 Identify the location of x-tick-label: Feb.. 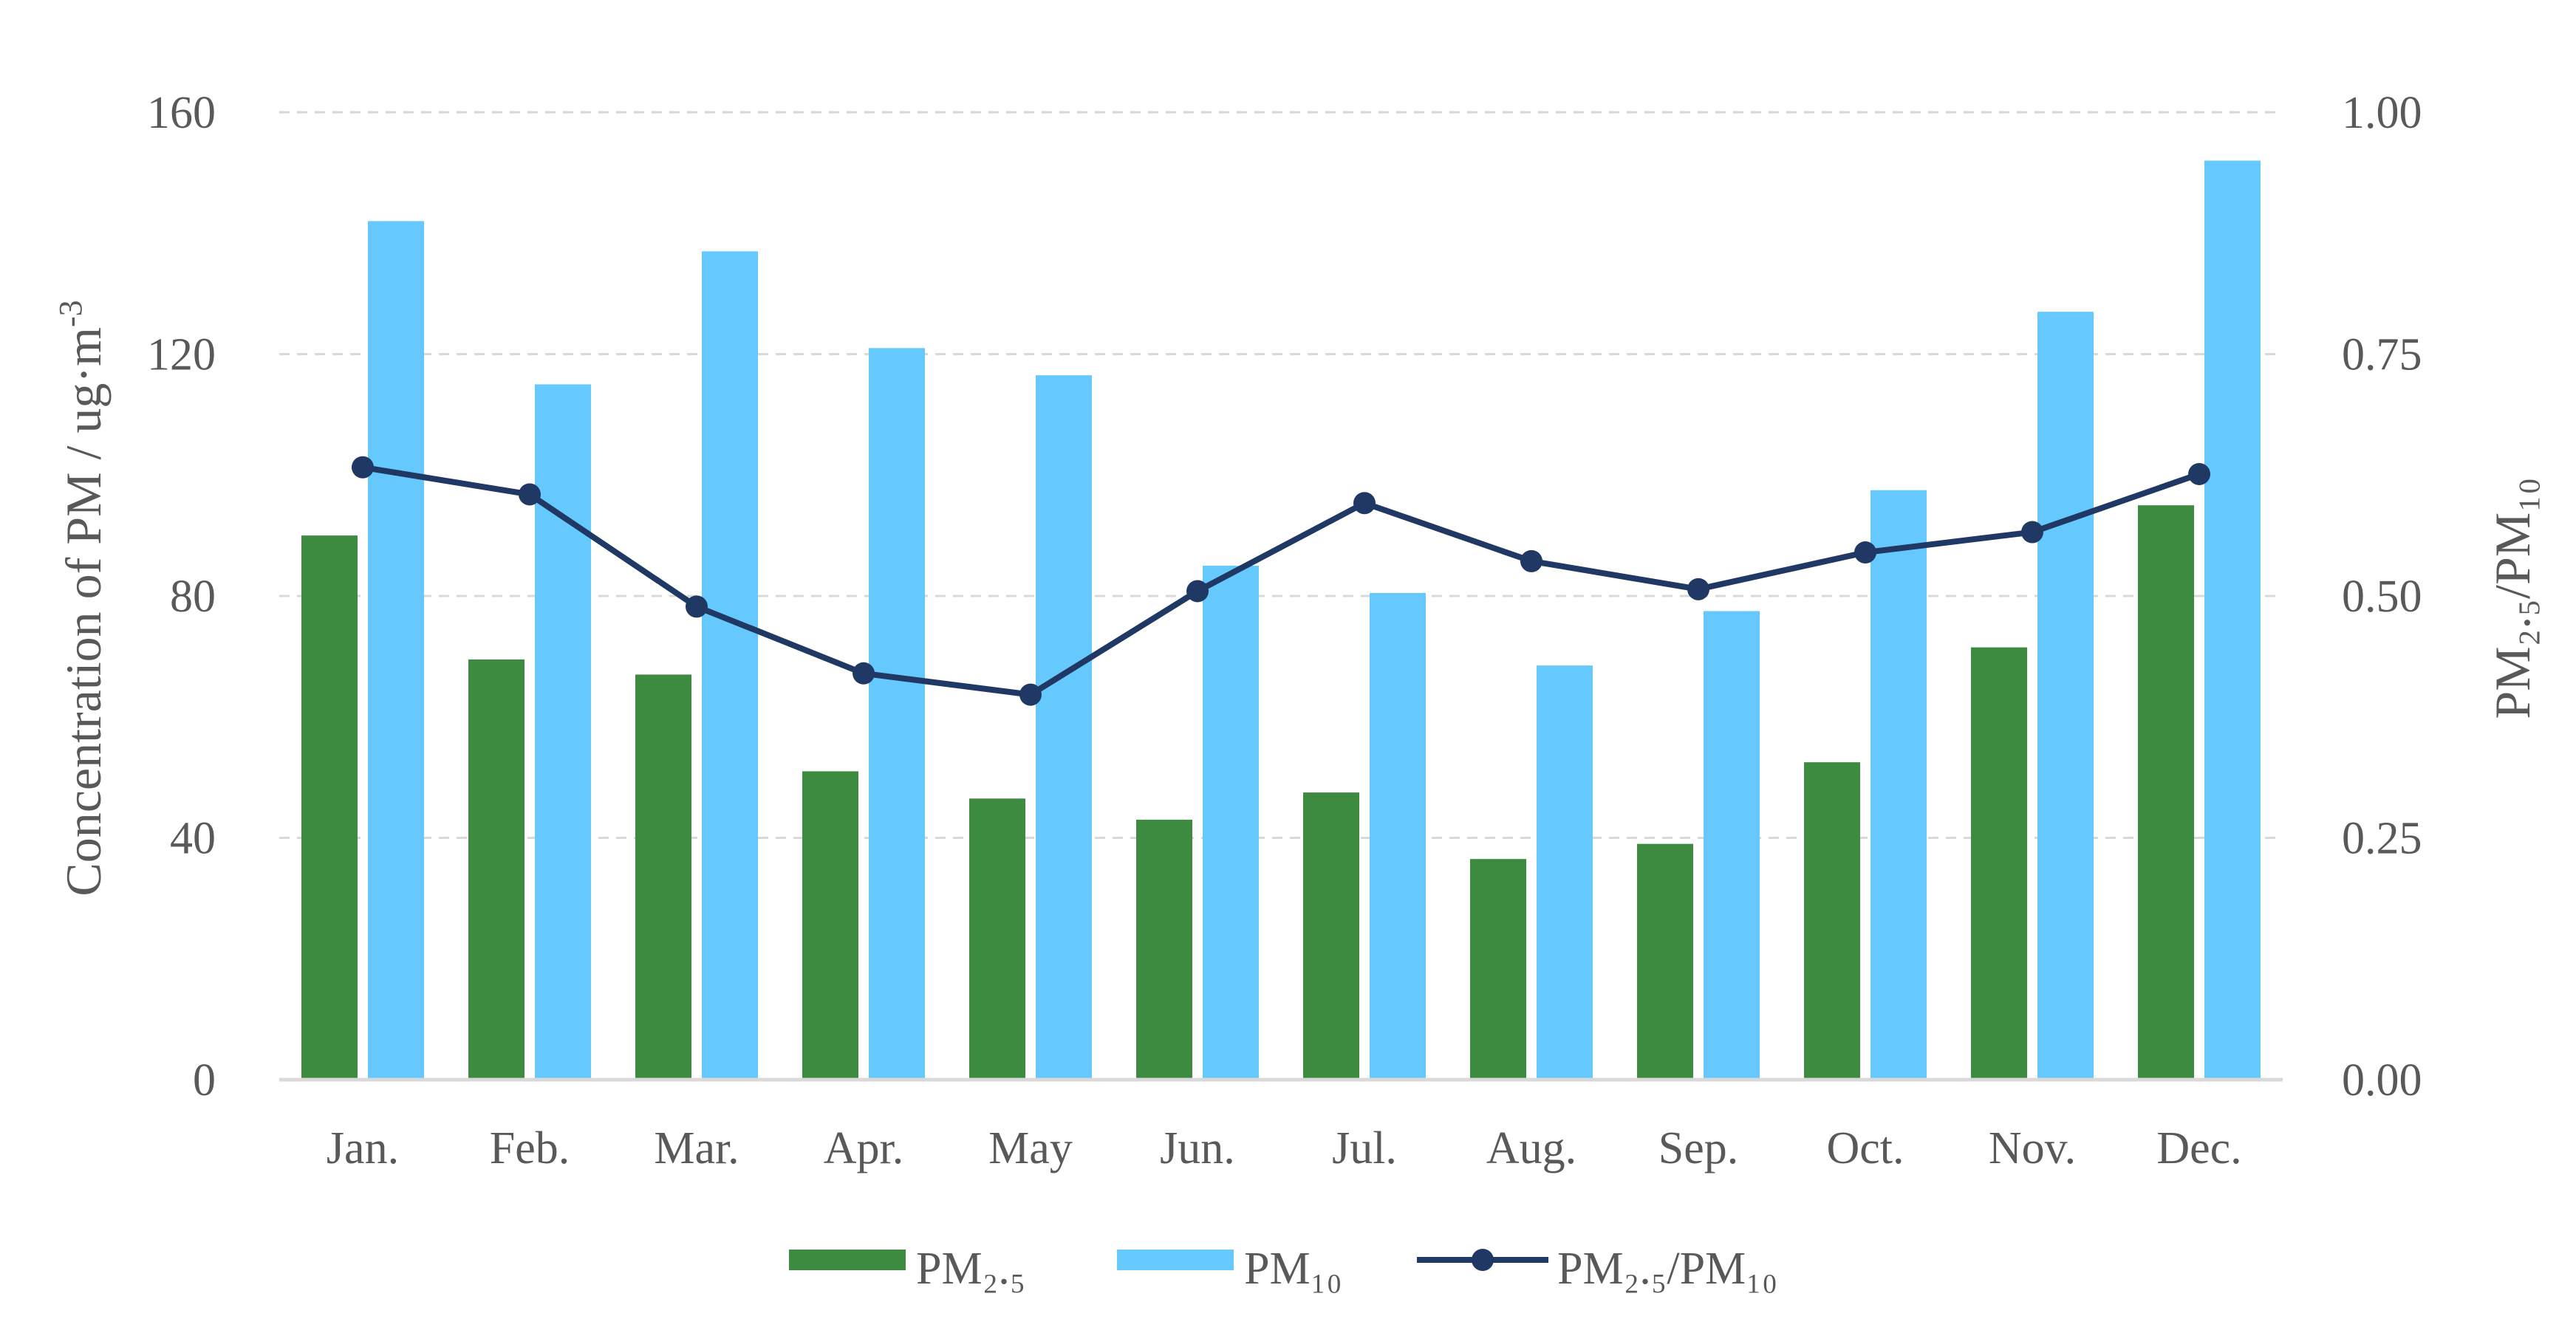
(530, 1148).